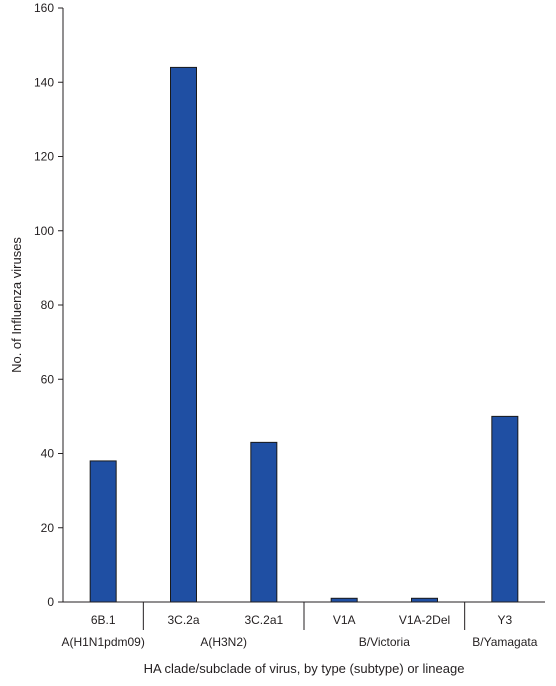  What do you see at coordinates (103, 620) in the screenshot?
I see `x-tick-label: 6B.1` at bounding box center [103, 620].